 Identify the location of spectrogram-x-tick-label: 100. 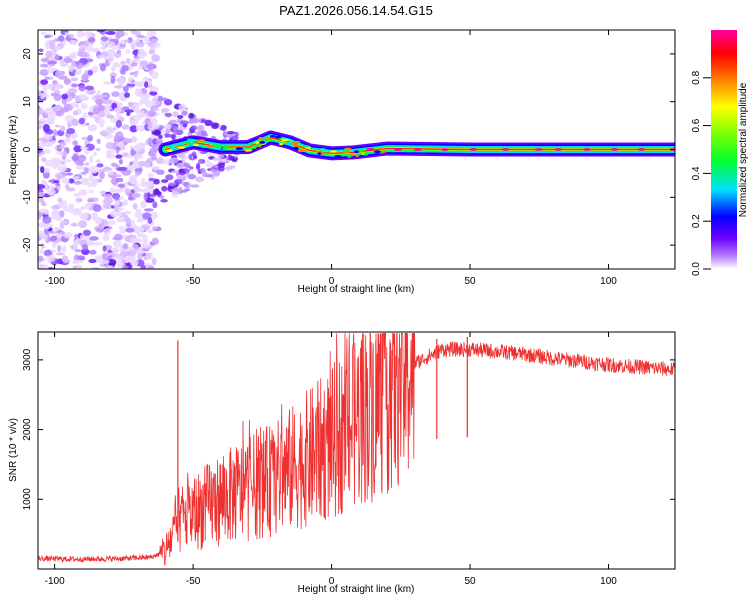
(608, 281).